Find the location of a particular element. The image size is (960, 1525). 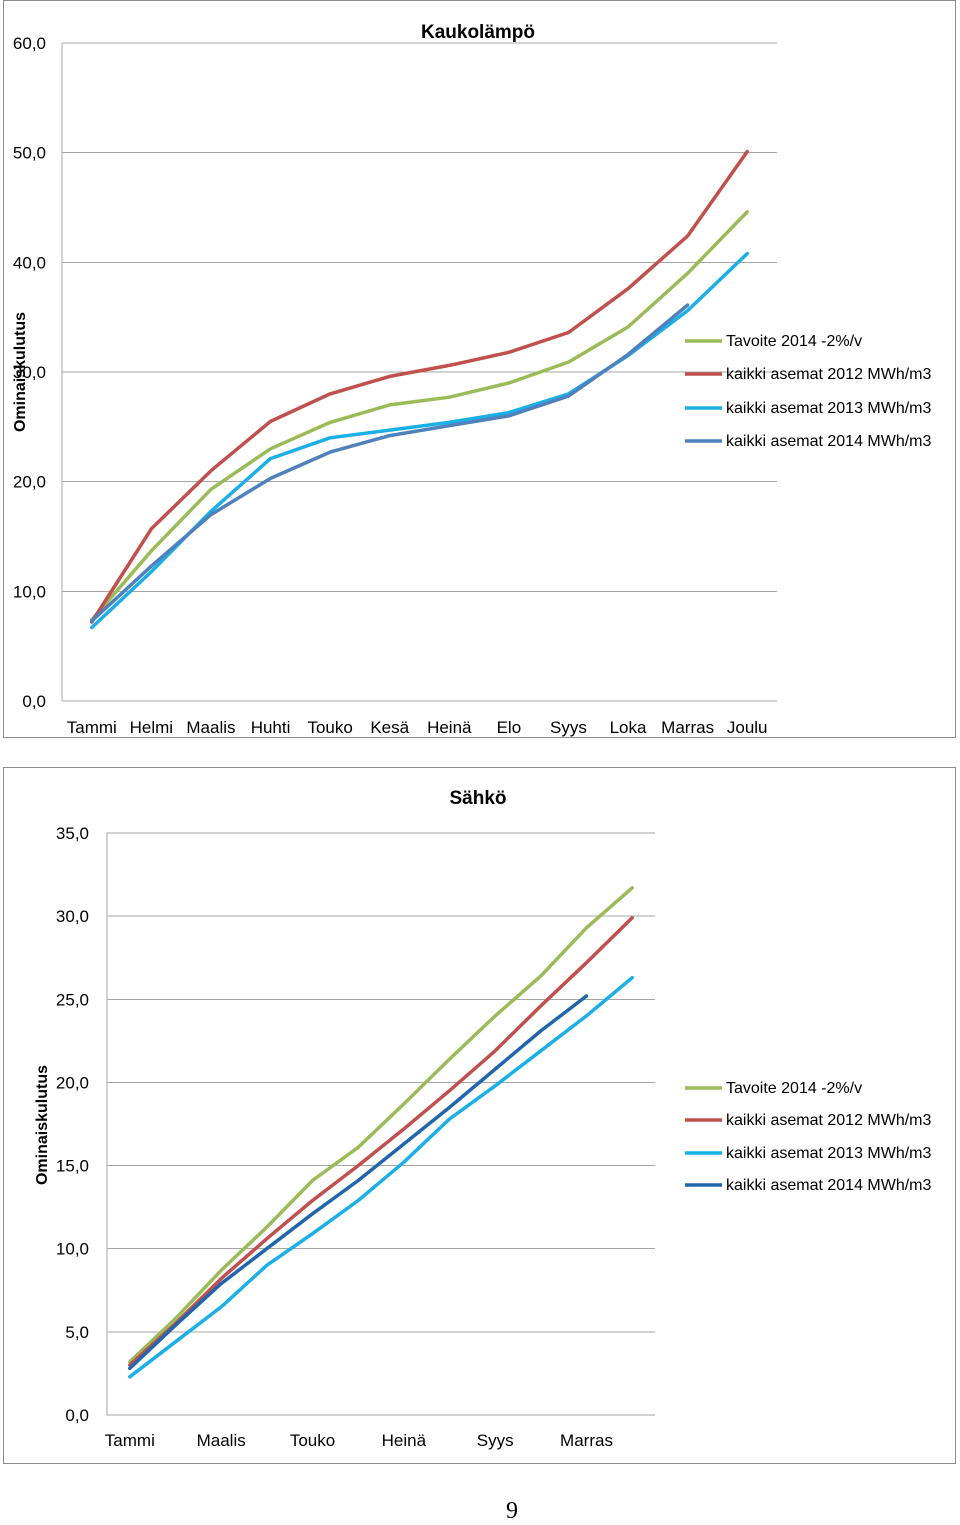

page-number: 9 is located at coordinates (512, 1511).